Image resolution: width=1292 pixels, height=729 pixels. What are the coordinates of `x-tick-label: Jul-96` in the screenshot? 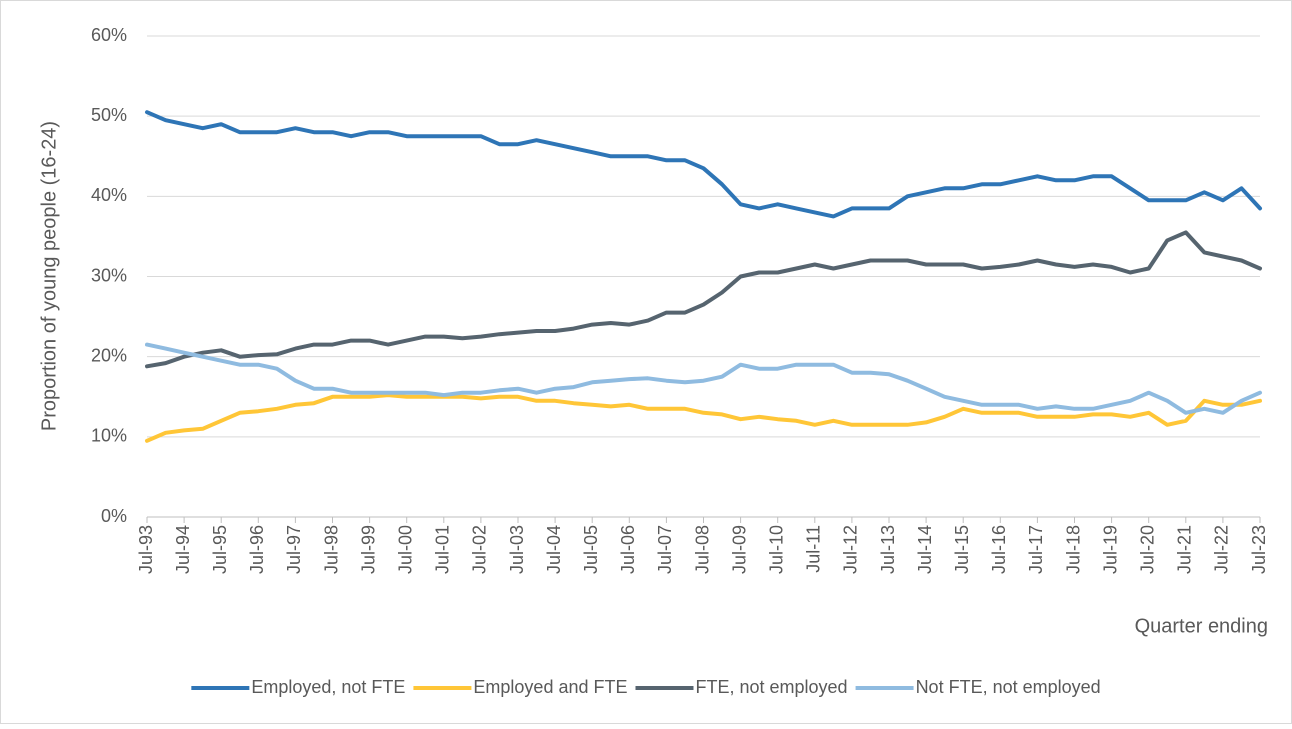 It's located at (257, 549).